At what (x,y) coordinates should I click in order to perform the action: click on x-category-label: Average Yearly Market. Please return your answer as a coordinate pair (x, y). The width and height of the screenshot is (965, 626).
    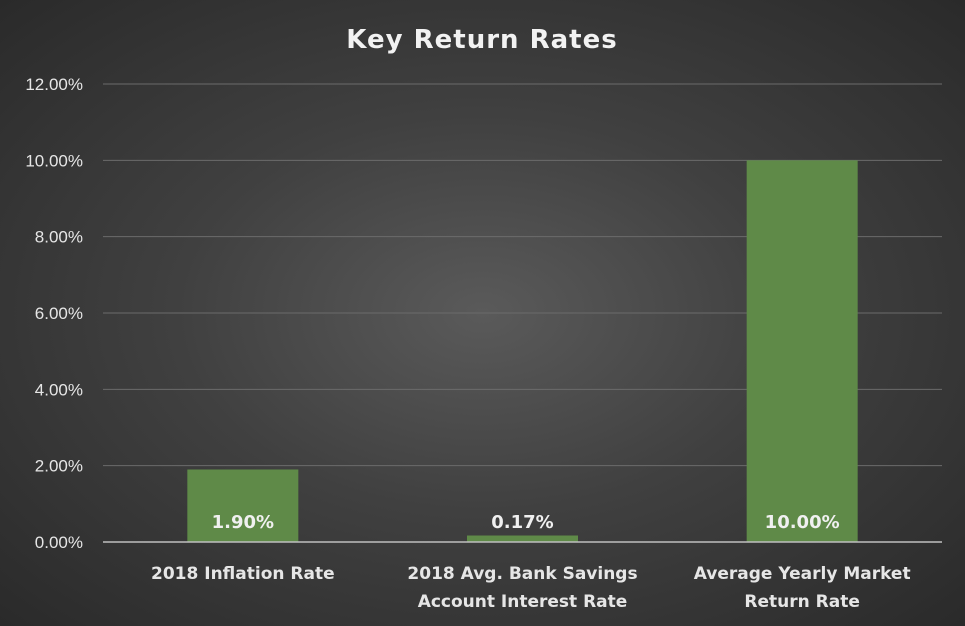
    Looking at the image, I should click on (802, 574).